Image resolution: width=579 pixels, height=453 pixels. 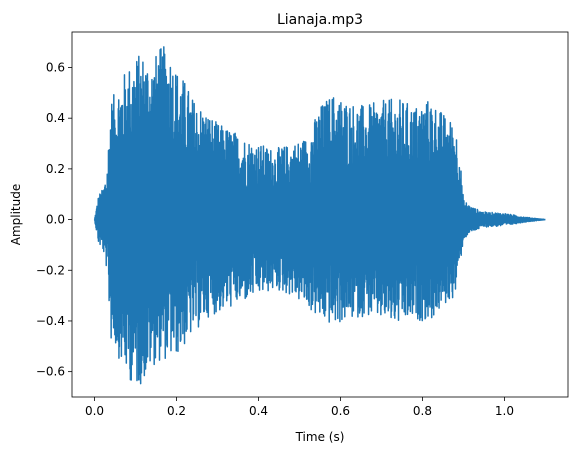 What do you see at coordinates (258, 411) in the screenshot?
I see `x-tick-label: 0.4` at bounding box center [258, 411].